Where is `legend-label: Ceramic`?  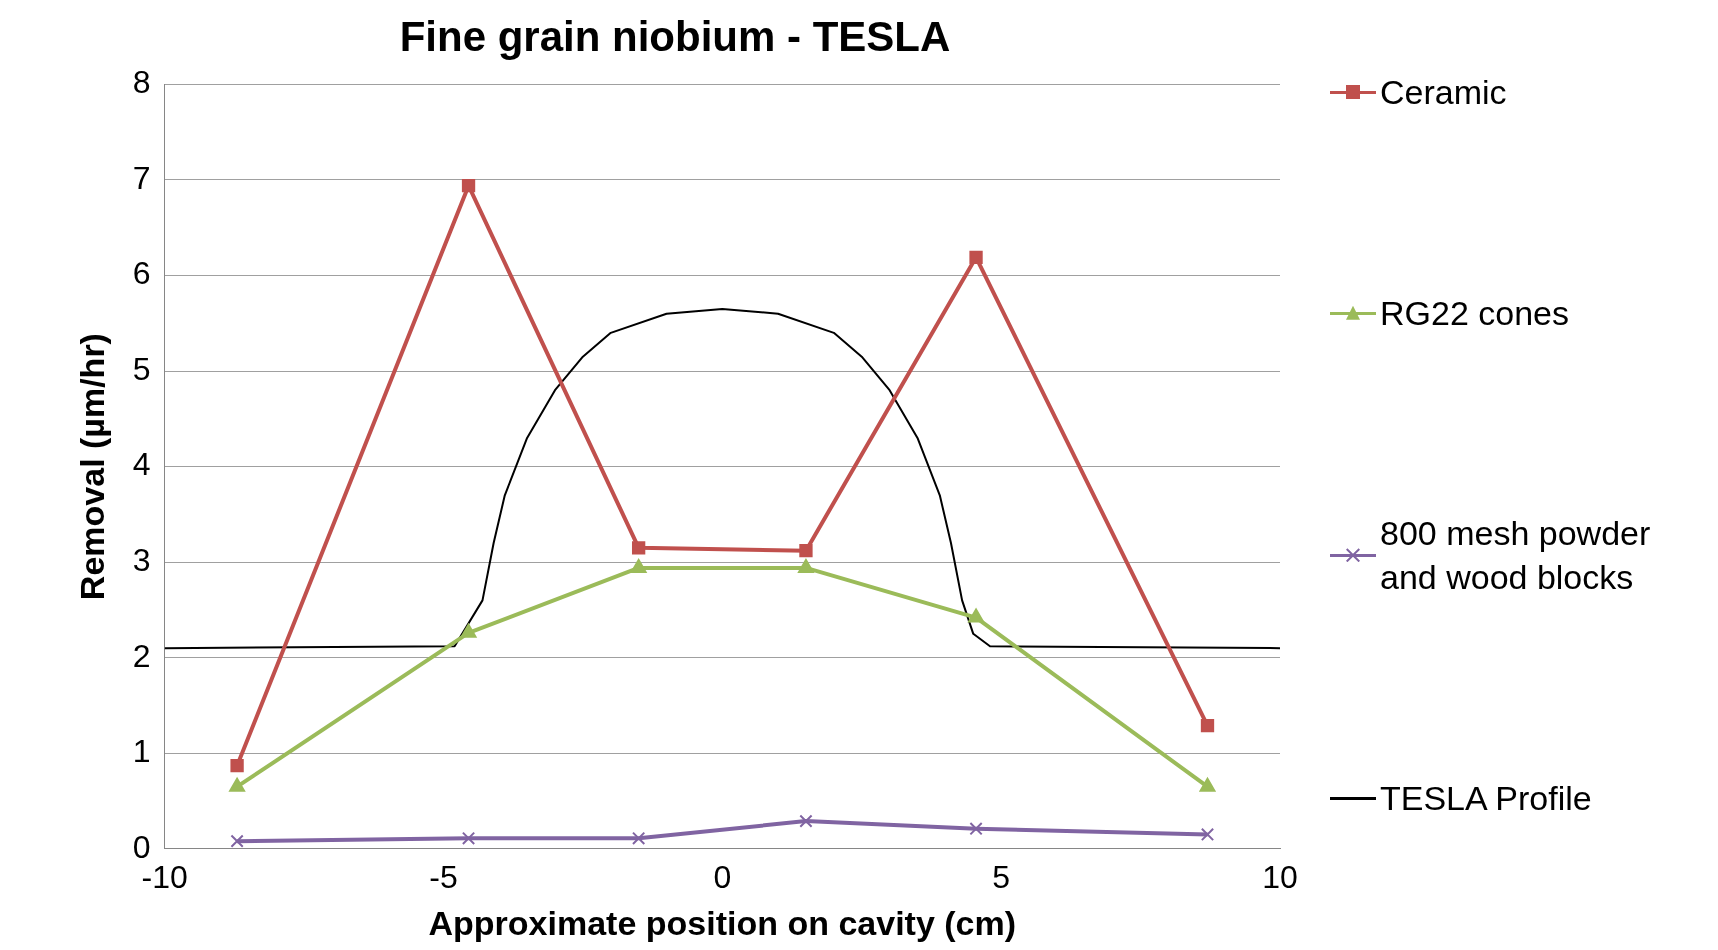
legend-label: Ceramic is located at coordinates (1443, 92).